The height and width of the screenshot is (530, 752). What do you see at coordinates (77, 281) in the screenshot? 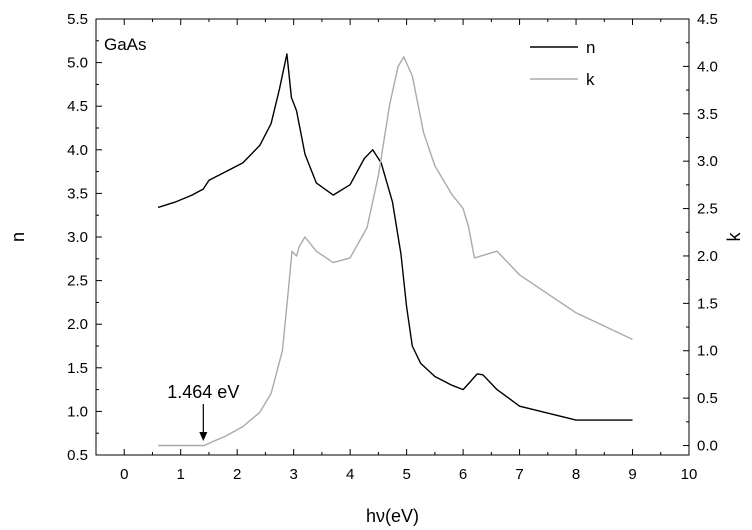
I see `y-left-tick-label: 2.5` at bounding box center [77, 281].